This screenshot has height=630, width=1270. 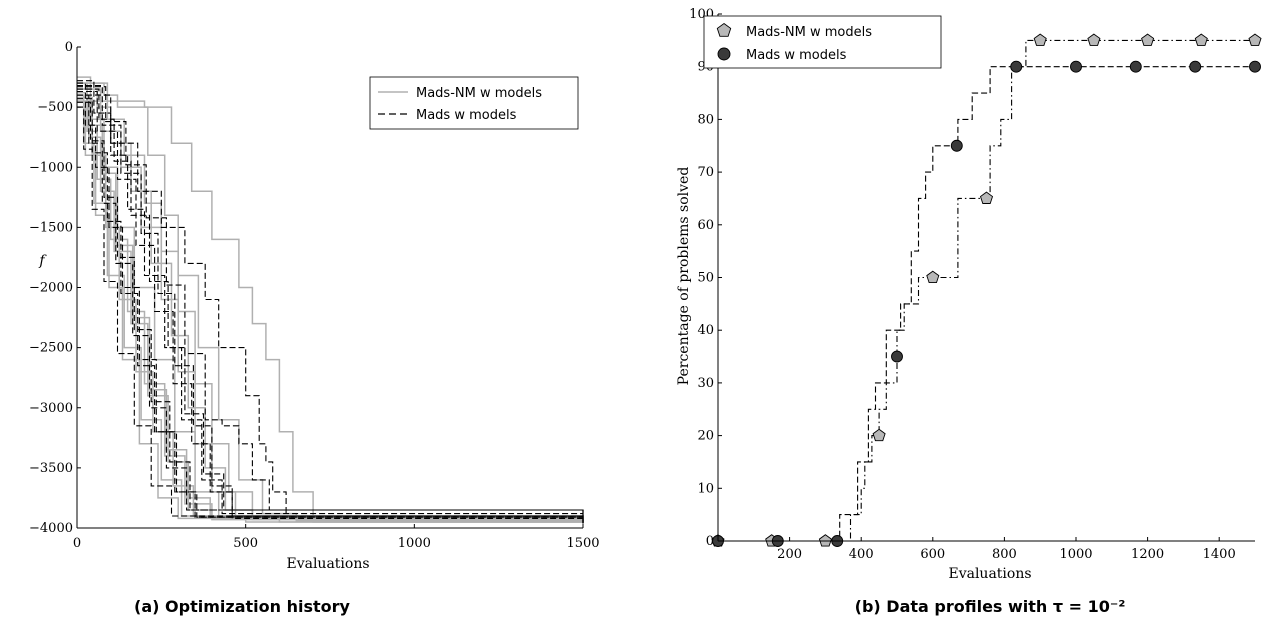 What do you see at coordinates (705, 436) in the screenshot?
I see `panel-b-ytick-label: 20` at bounding box center [705, 436].